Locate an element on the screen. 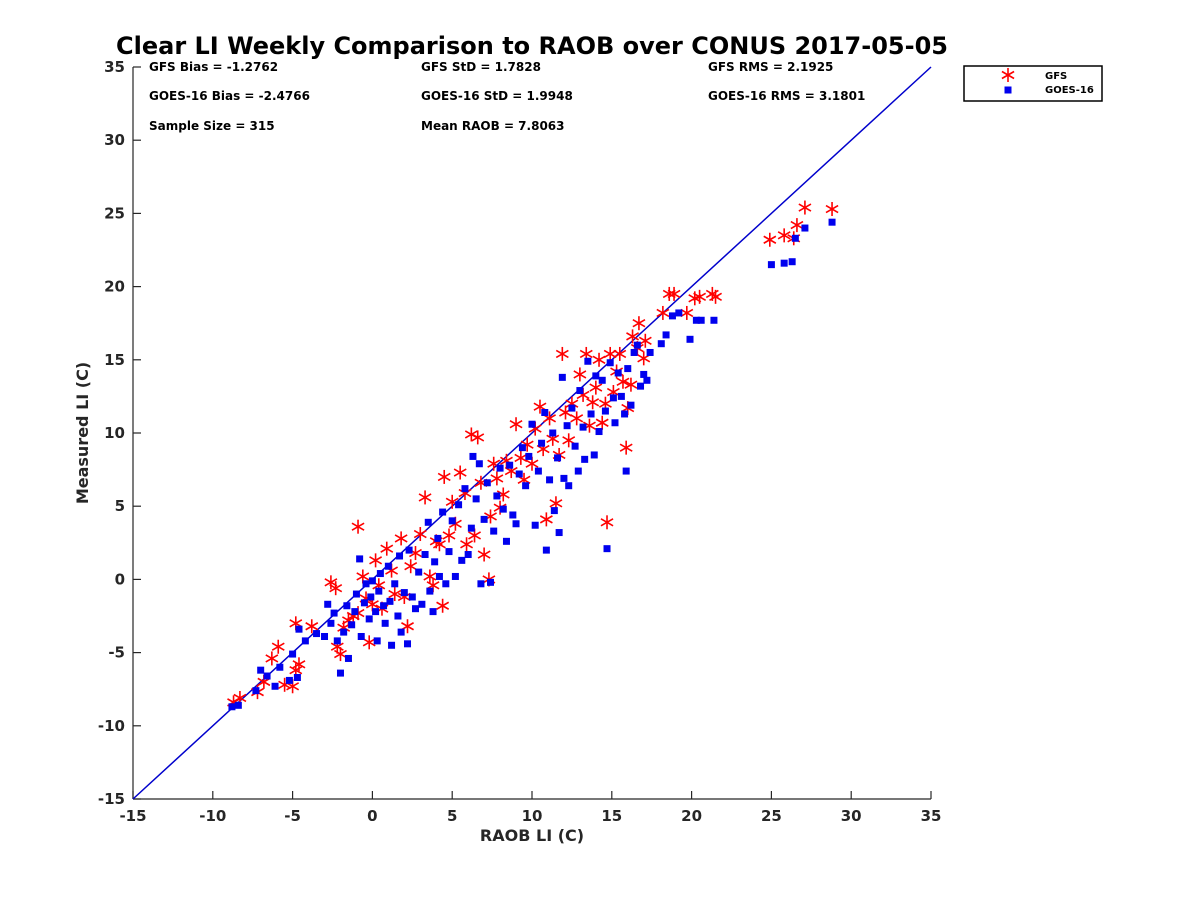  x-tick-label: 0 is located at coordinates (372, 816).